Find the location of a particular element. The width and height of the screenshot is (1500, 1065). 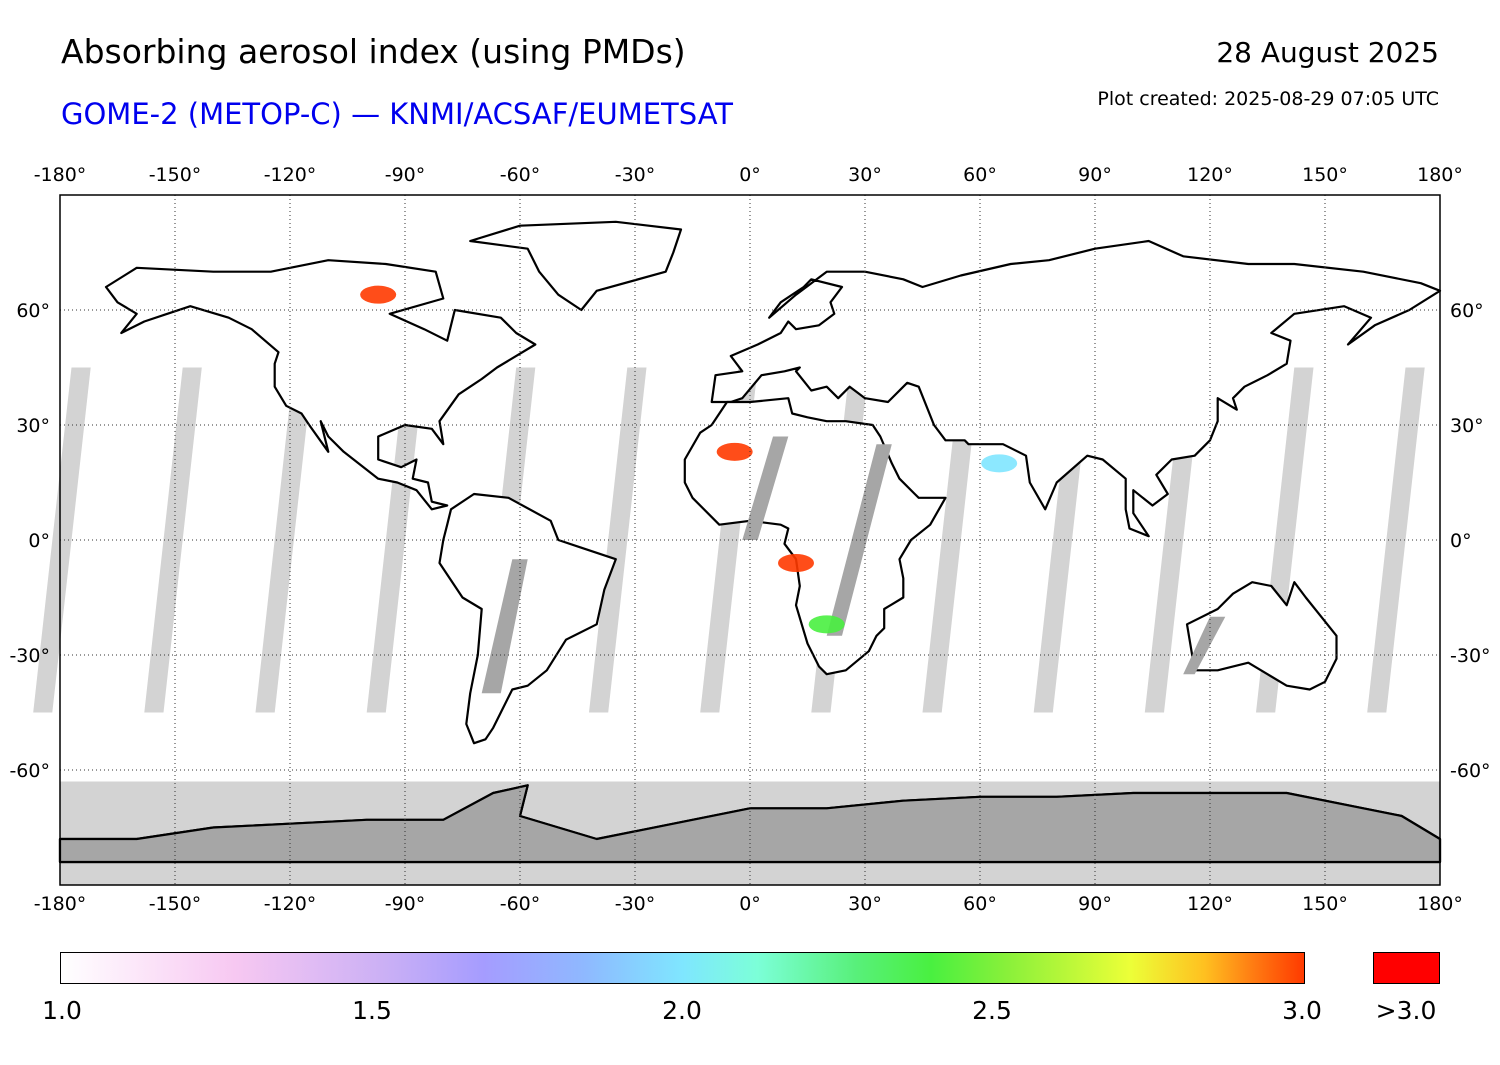

continent-australia is located at coordinates (1261, 636).